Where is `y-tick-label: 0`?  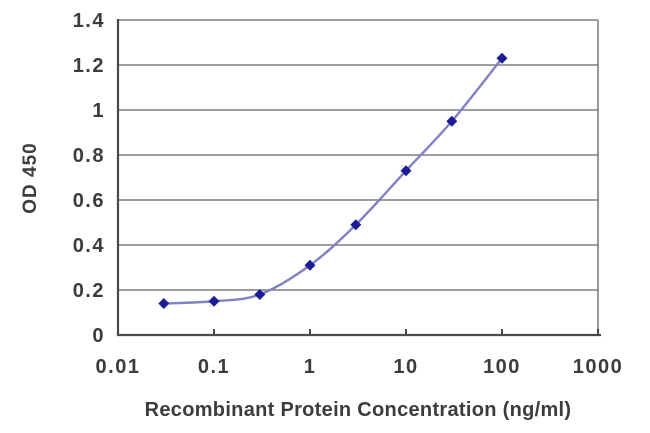 y-tick-label: 0 is located at coordinates (98, 336).